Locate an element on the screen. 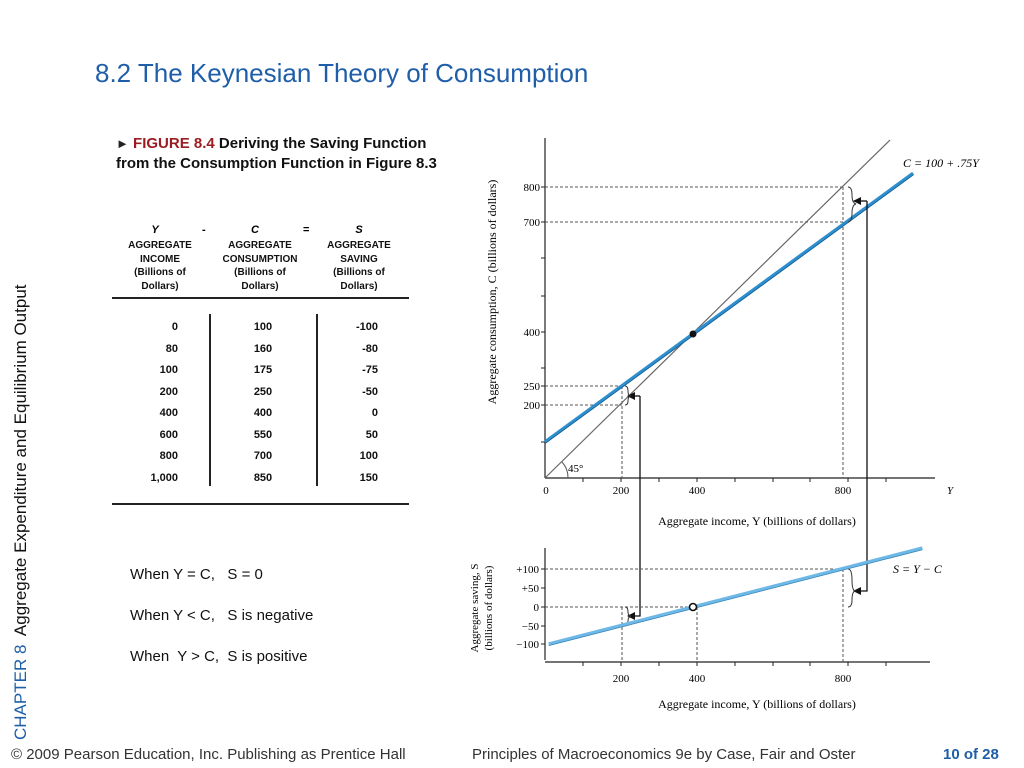 This screenshot has height=768, width=1024. header-saving: AGGREGATE SAVING (Billions of Dollars) is located at coordinates (359, 266).